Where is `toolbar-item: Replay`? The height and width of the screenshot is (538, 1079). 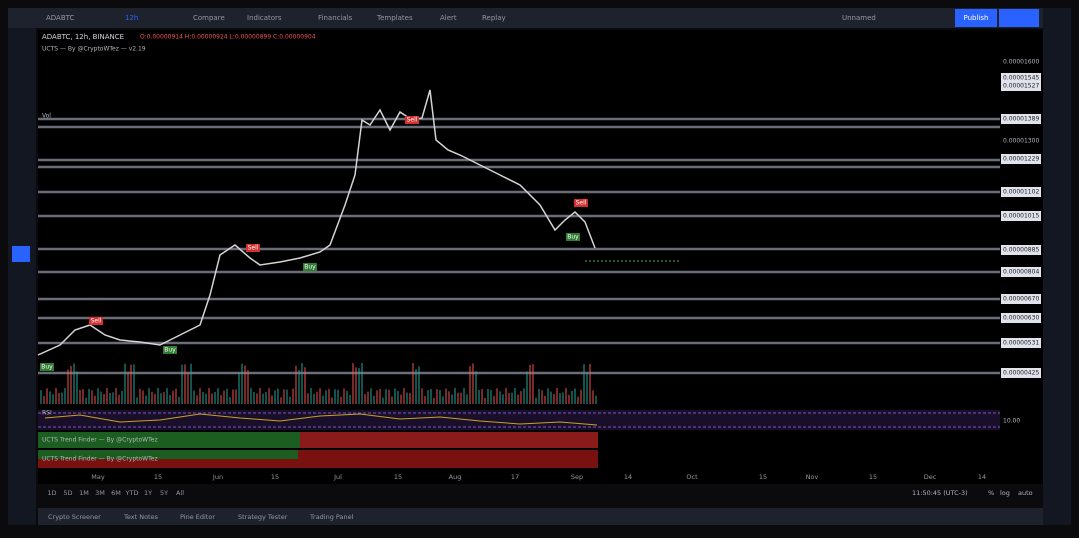 toolbar-item: Replay is located at coordinates (494, 18).